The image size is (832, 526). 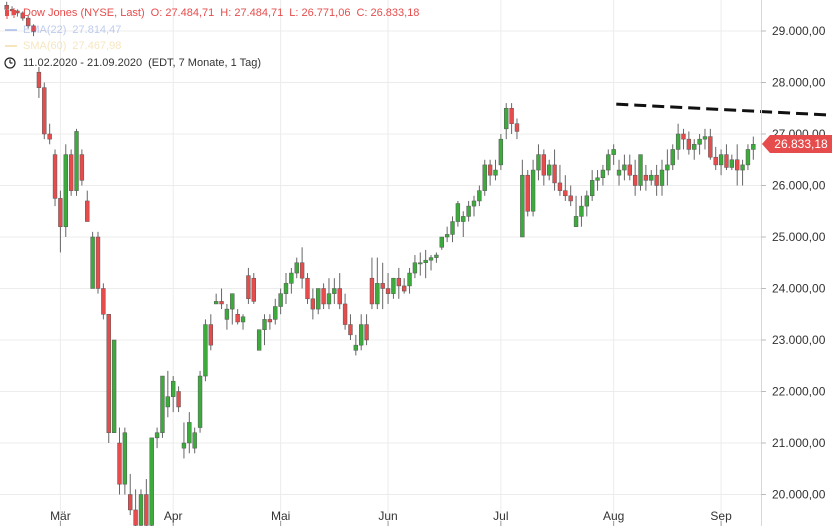 I want to click on x-tick-label: Aug, so click(x=613, y=516).